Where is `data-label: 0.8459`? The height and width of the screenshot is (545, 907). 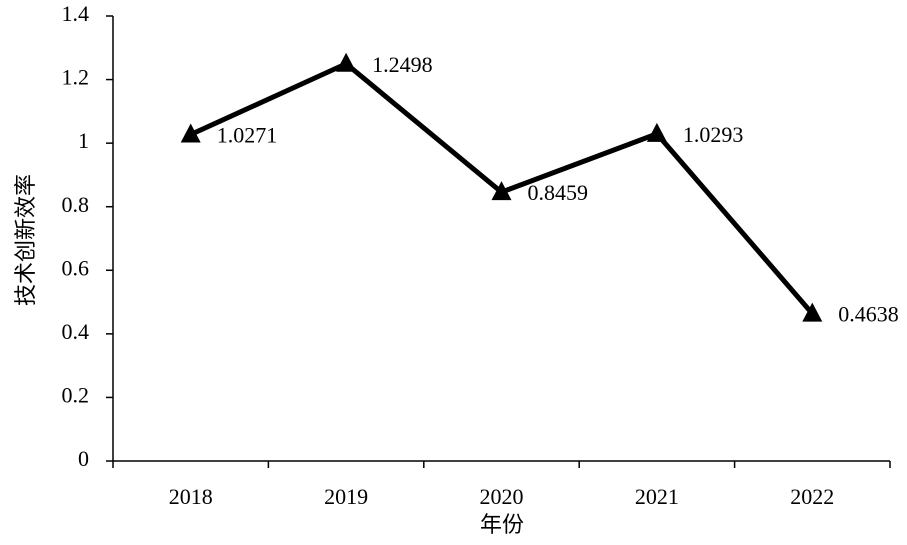 data-label: 0.8459 is located at coordinates (558, 192).